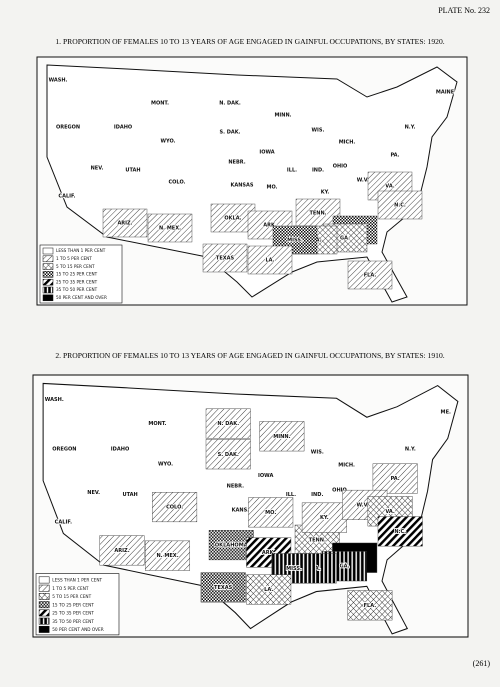 Image resolution: width=500 pixels, height=687 pixels. What do you see at coordinates (81, 250) in the screenshot?
I see `legend-label: LESS THAN 1 PER CENT` at bounding box center [81, 250].